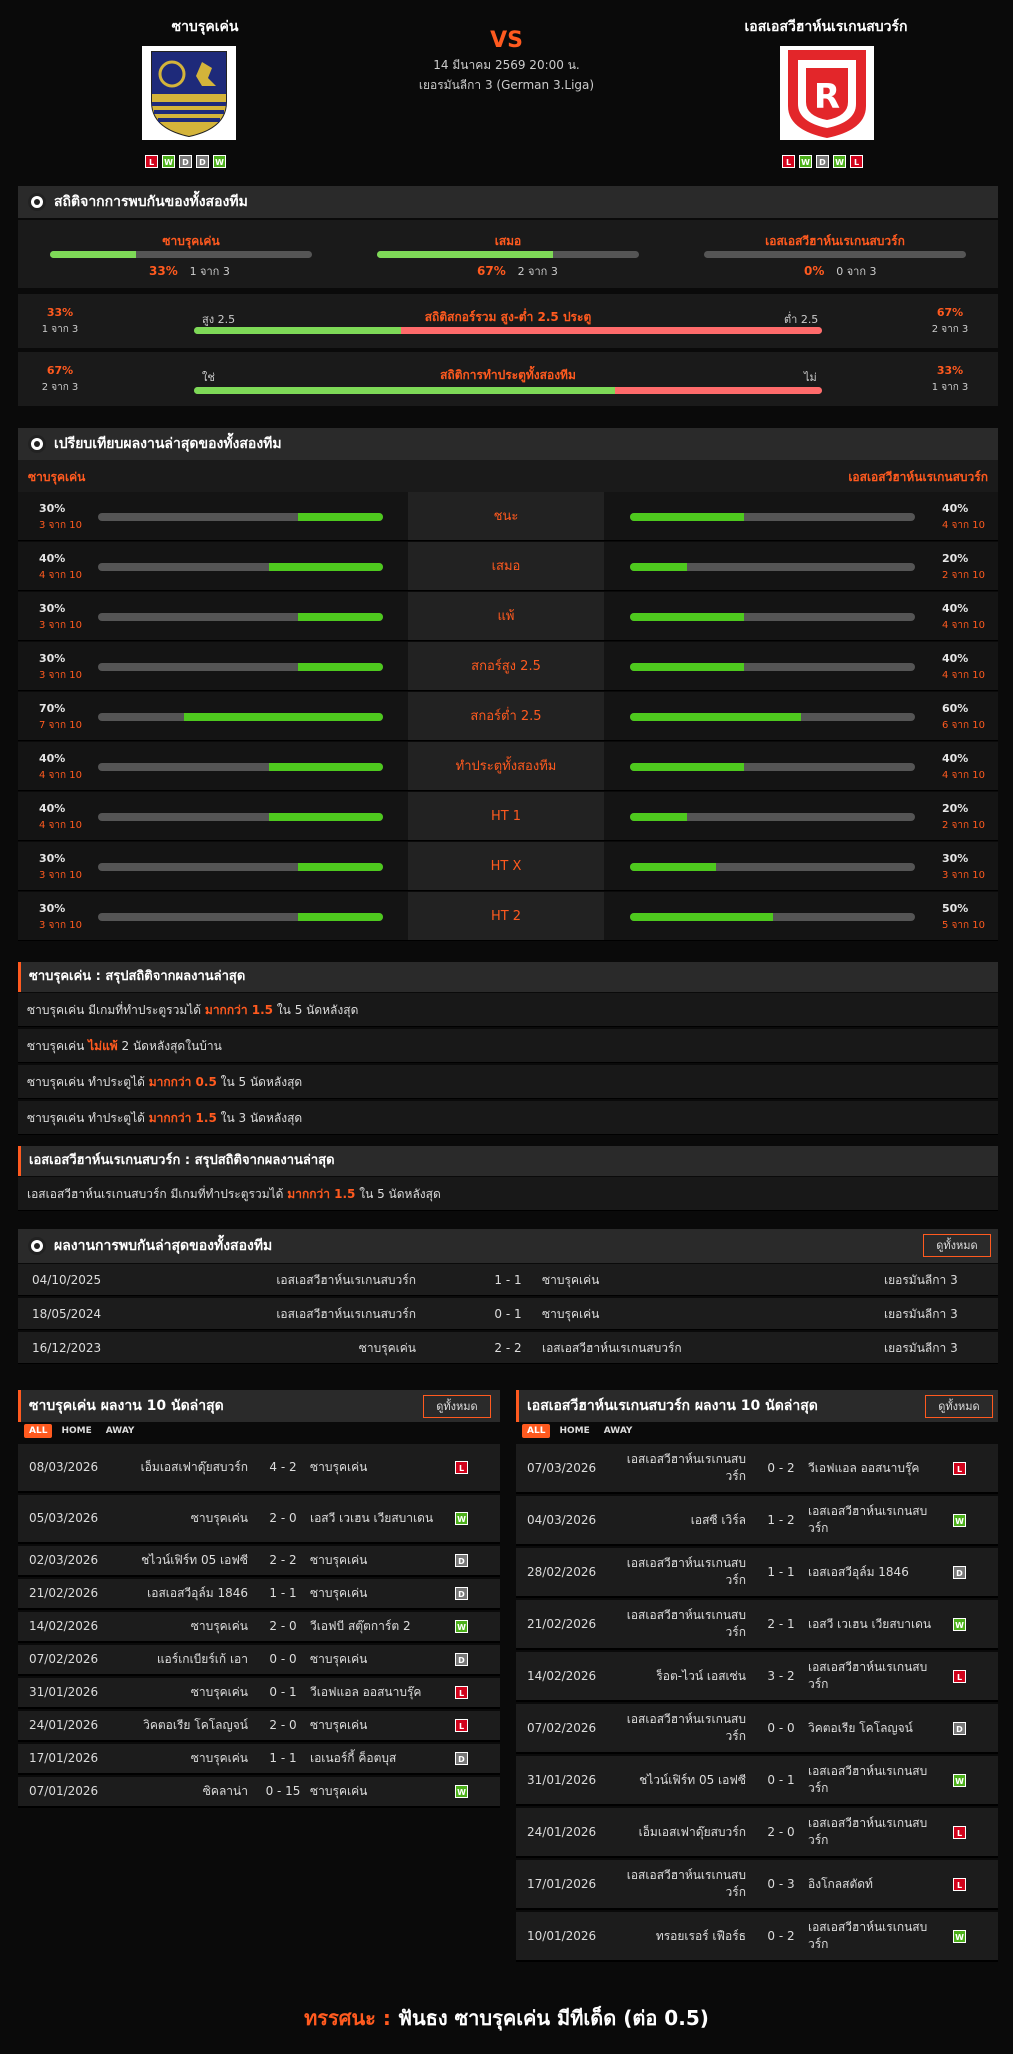 The width and height of the screenshot is (1013, 2054). What do you see at coordinates (205, 27) in the screenshot?
I see `home-team-name: ซาบรุคเค่น` at bounding box center [205, 27].